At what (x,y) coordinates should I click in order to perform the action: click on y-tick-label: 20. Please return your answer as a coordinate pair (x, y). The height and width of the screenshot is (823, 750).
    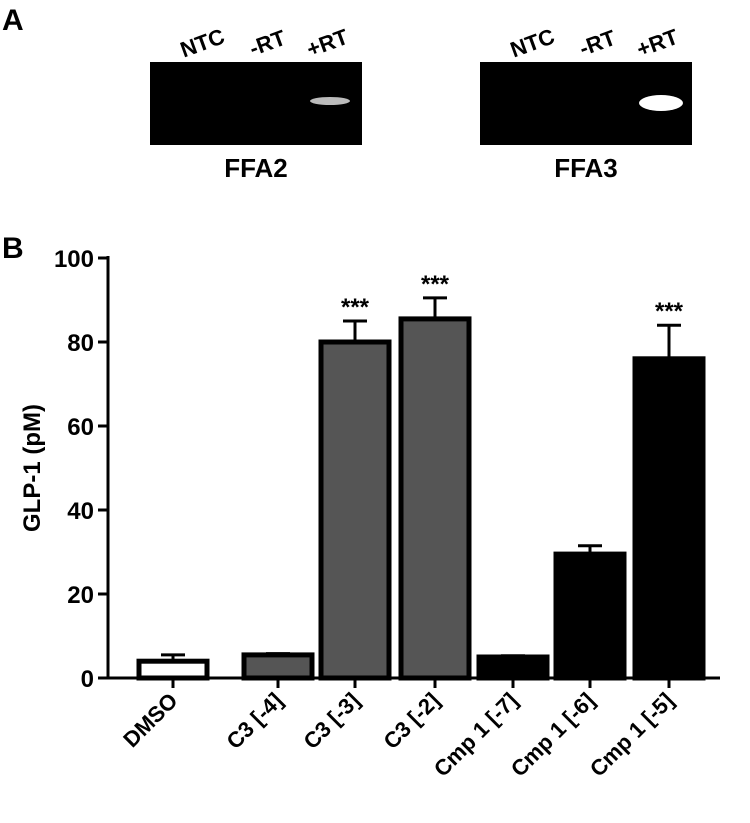
    Looking at the image, I should click on (80, 595).